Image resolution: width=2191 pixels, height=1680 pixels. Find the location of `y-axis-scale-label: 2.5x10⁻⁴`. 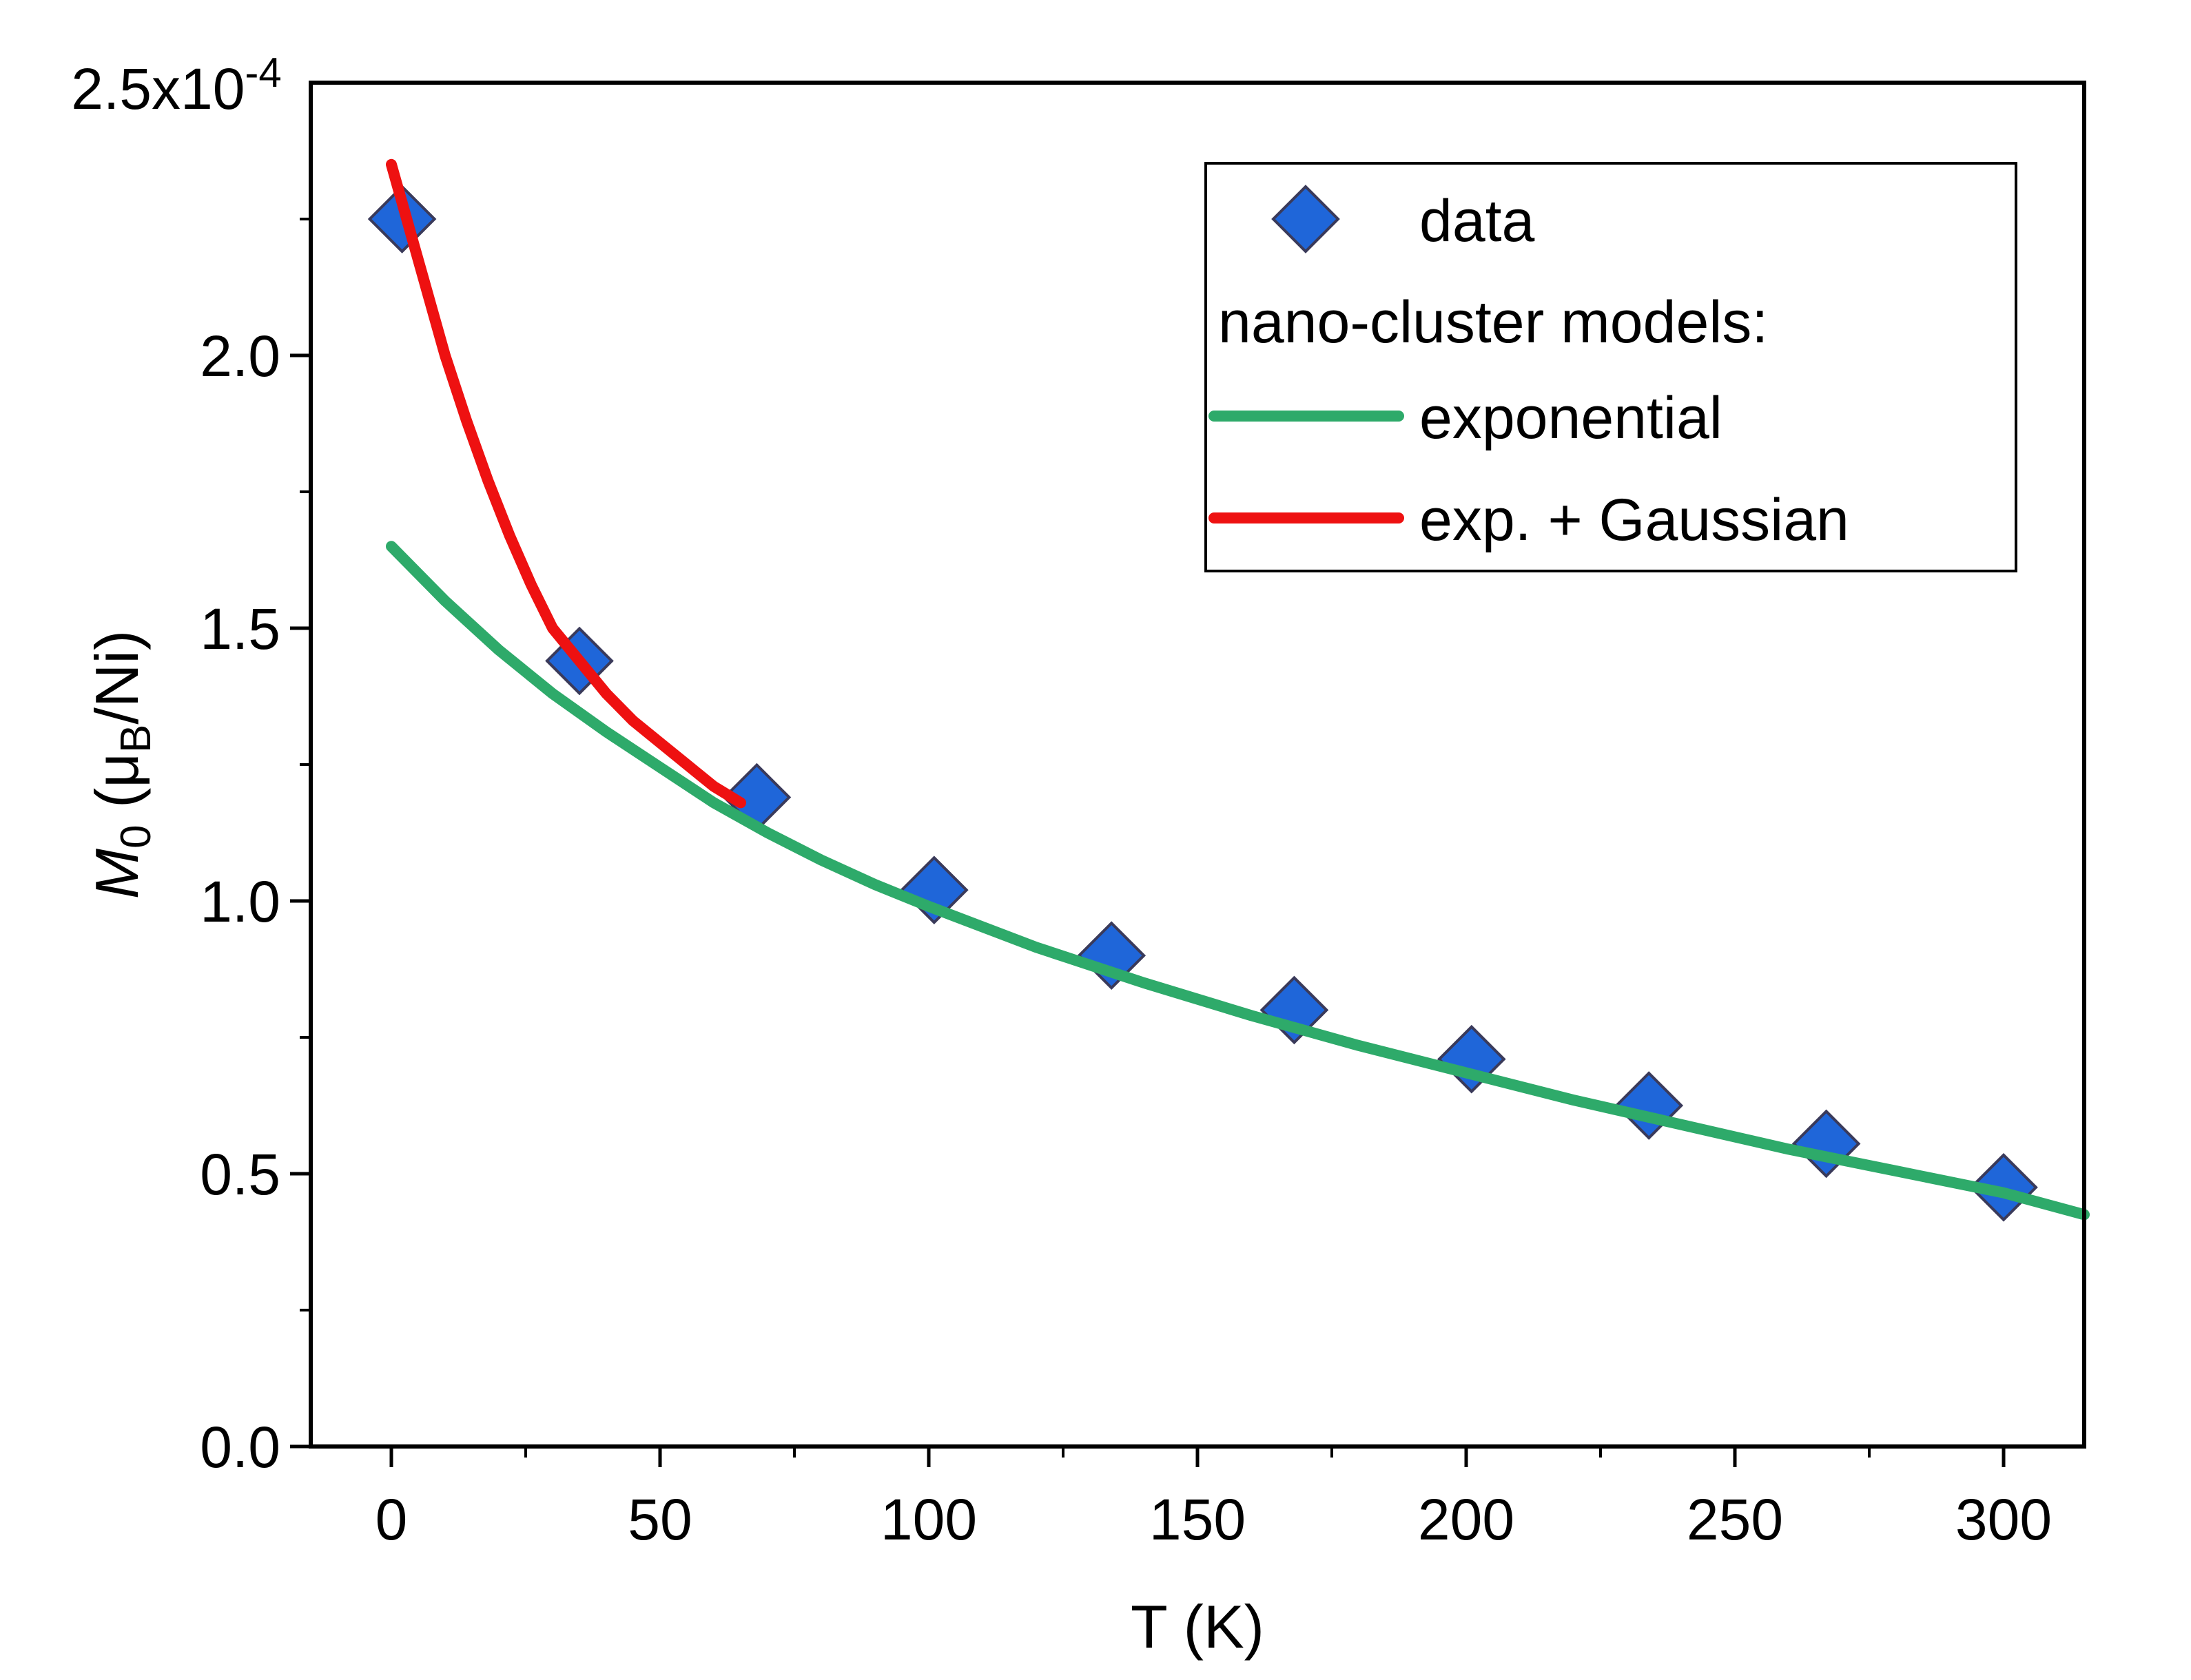

y-axis-scale-label: 2.5x10⁻⁴ is located at coordinates (176, 85).